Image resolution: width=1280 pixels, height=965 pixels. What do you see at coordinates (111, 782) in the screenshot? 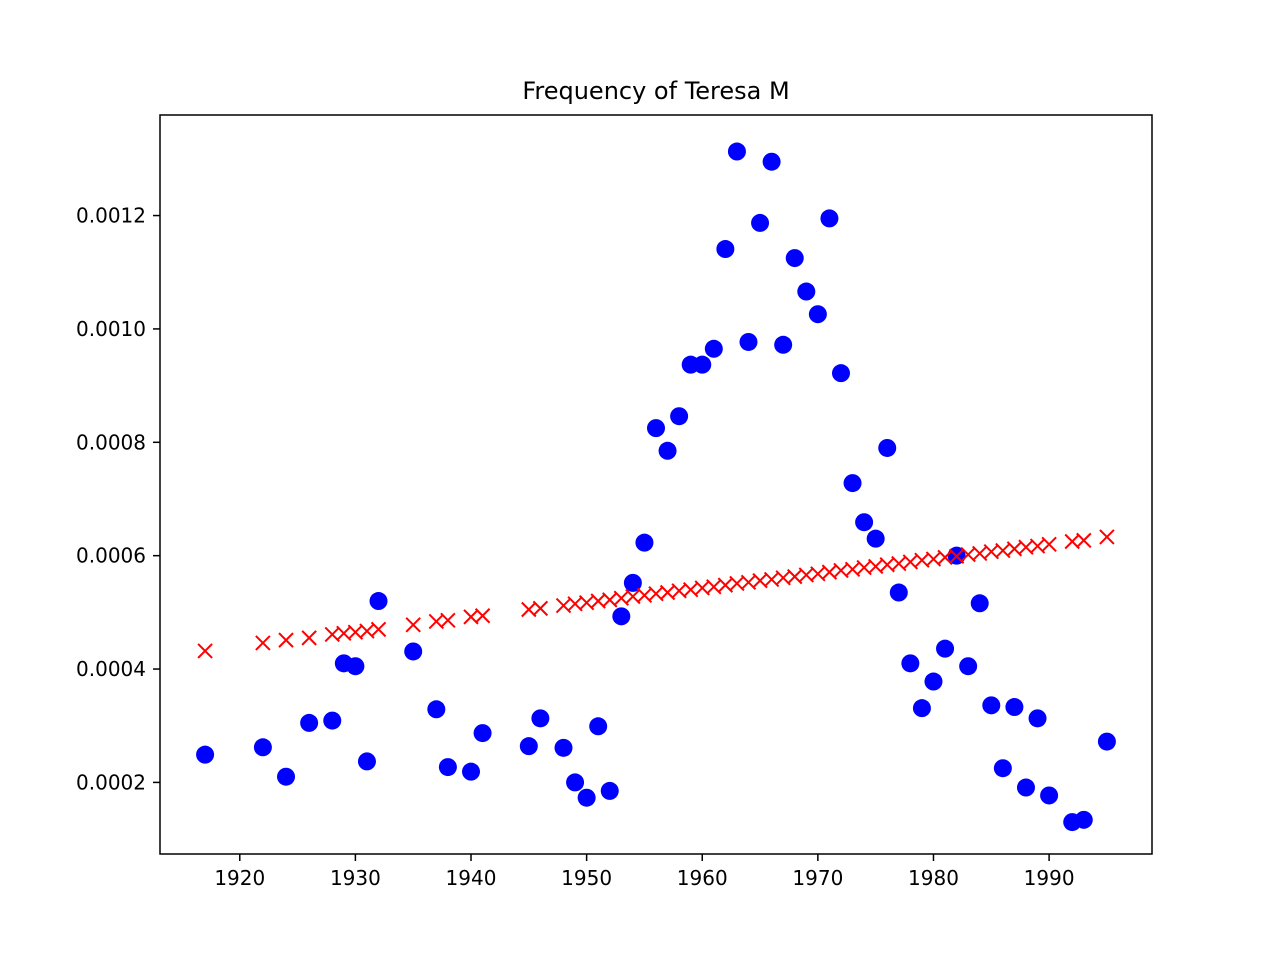
I see `y-tick-label: 0.0002` at bounding box center [111, 782].